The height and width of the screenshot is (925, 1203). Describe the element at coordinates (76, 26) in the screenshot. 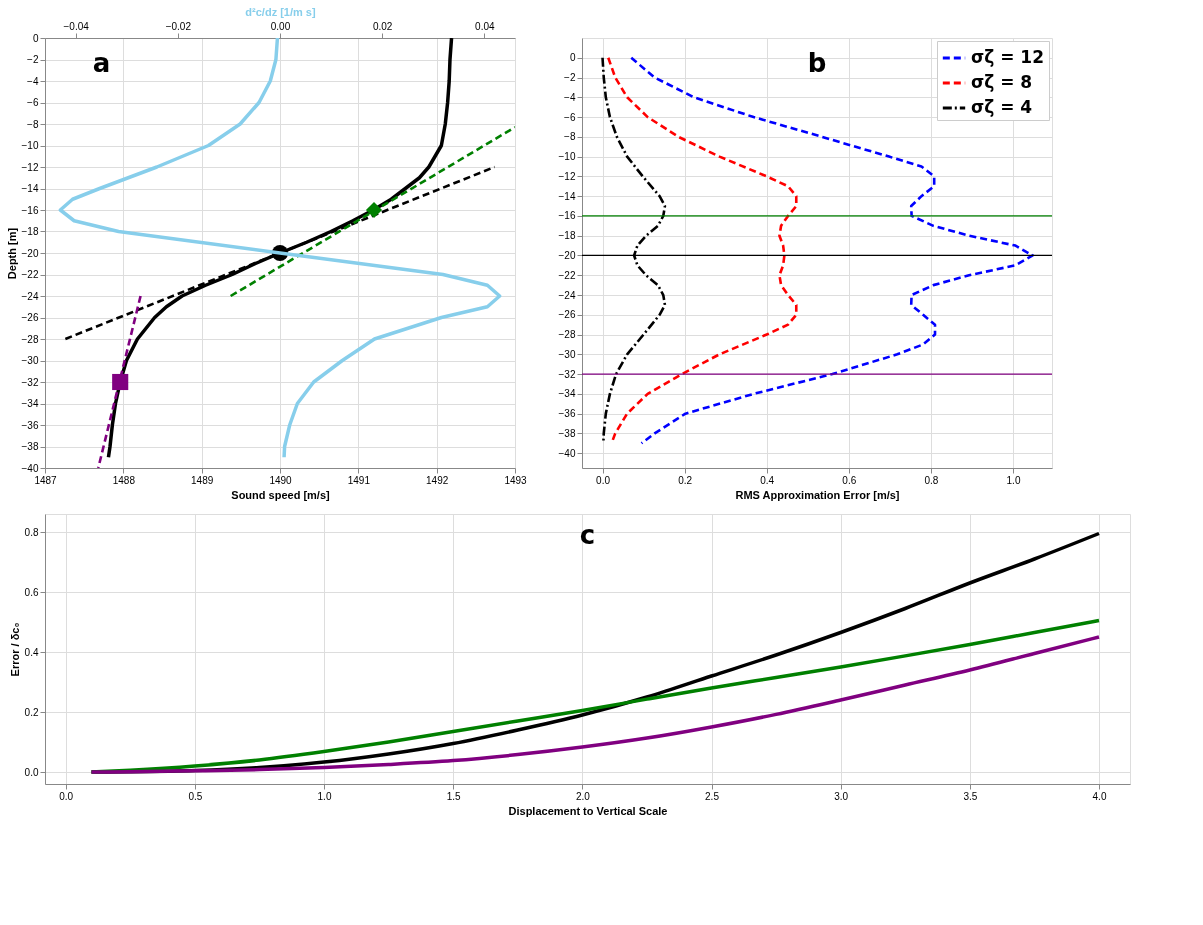

I see `x2-tick-label: −0.04` at that location.